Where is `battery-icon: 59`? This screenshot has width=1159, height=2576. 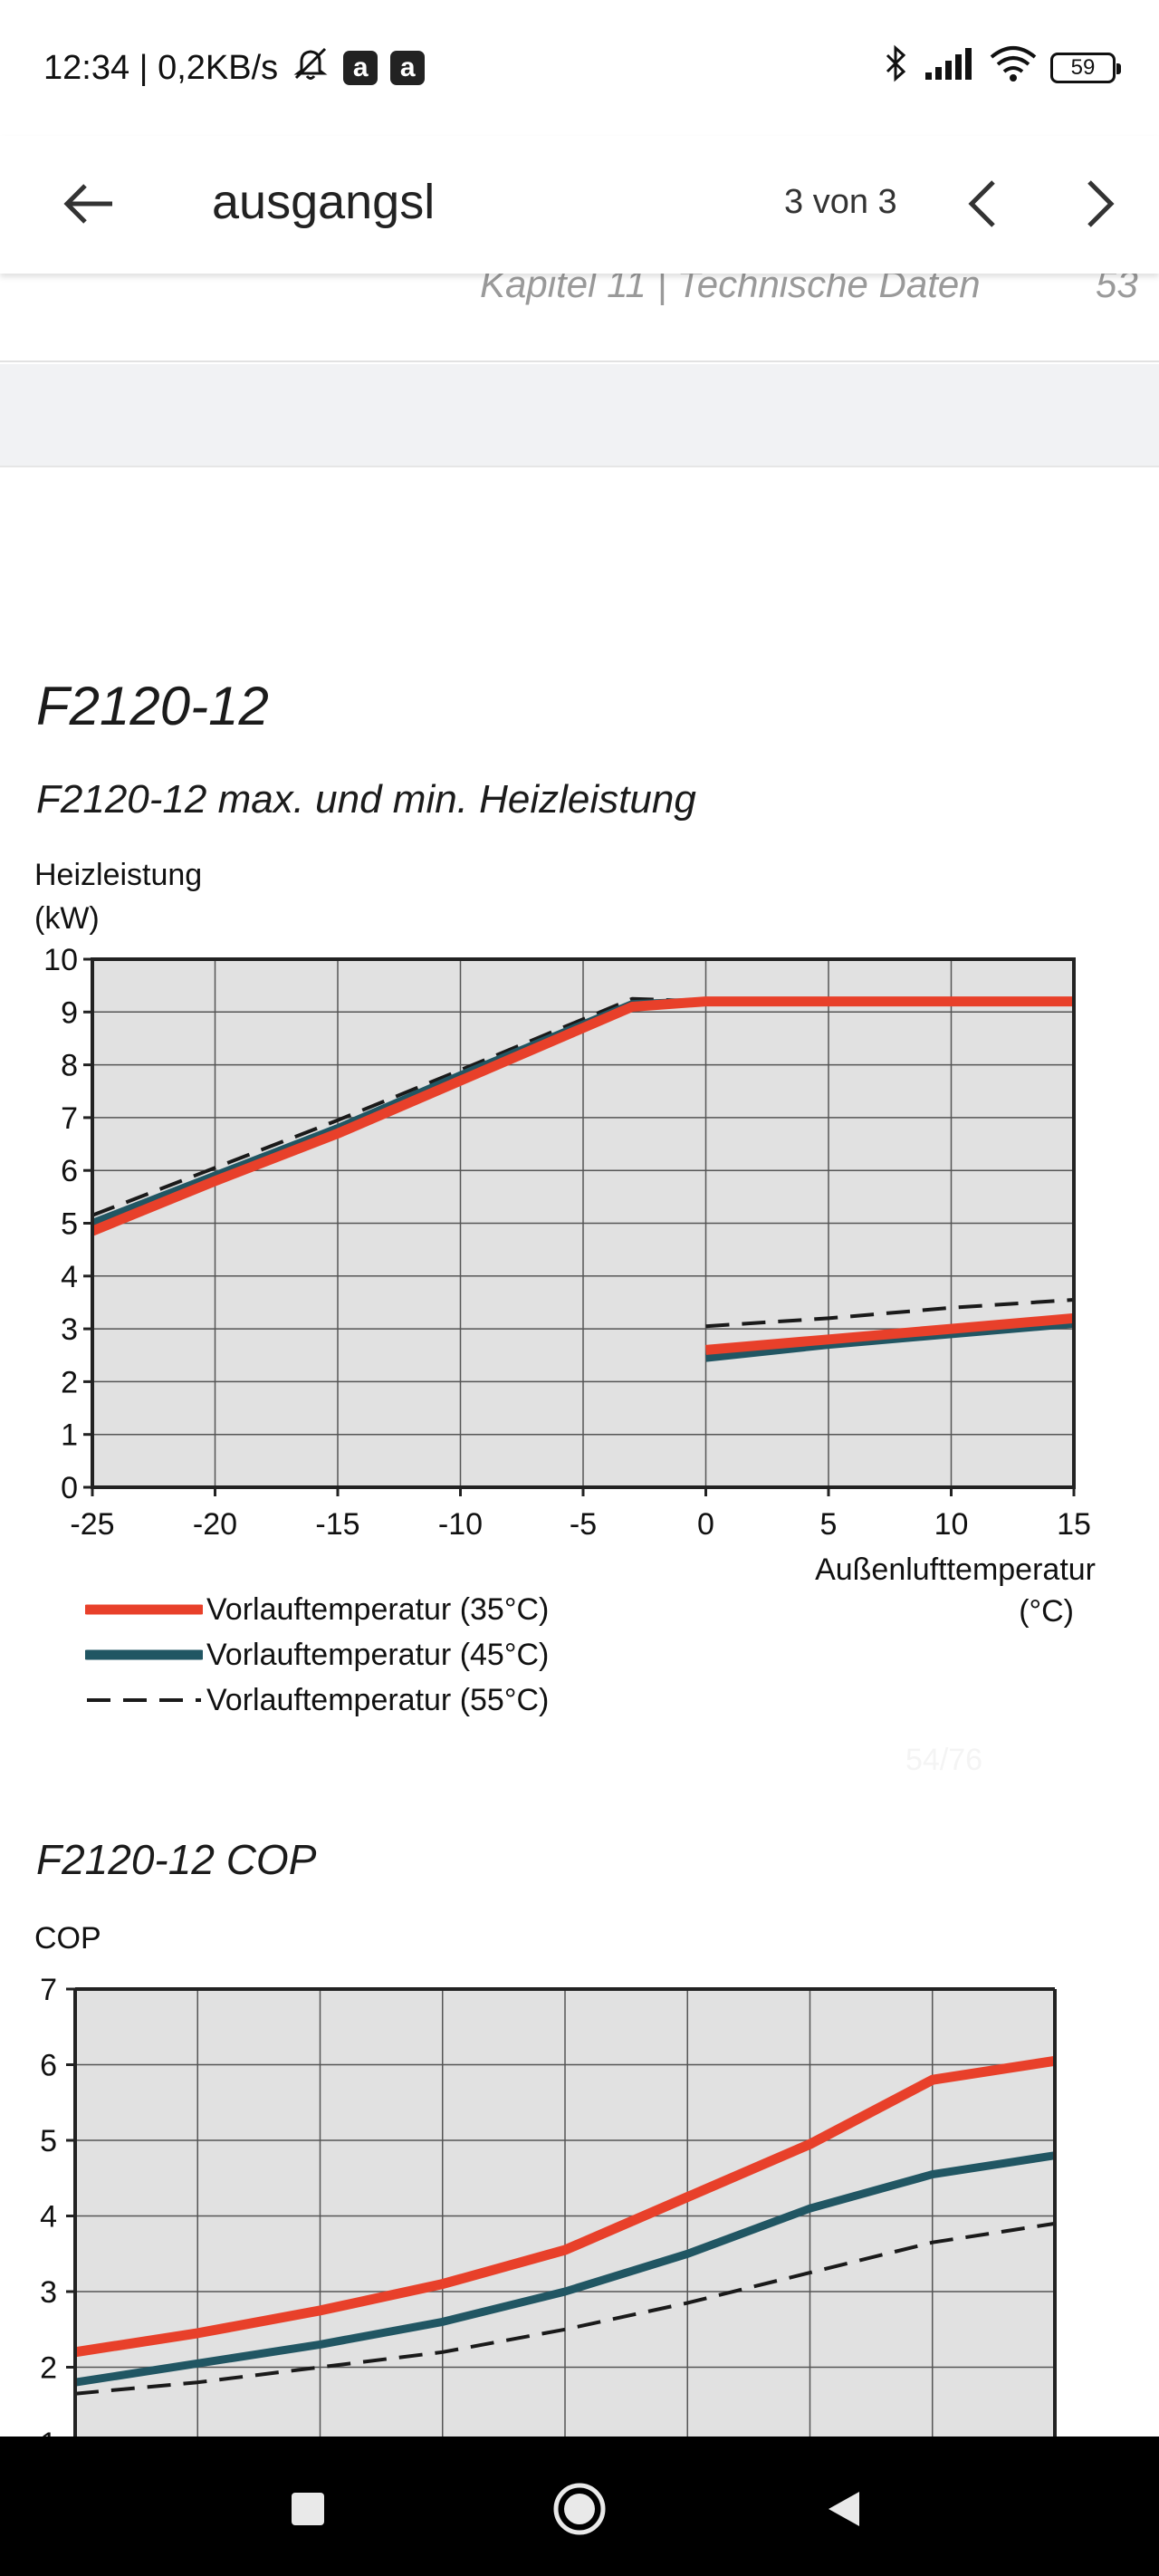 battery-icon: 59 is located at coordinates (1085, 68).